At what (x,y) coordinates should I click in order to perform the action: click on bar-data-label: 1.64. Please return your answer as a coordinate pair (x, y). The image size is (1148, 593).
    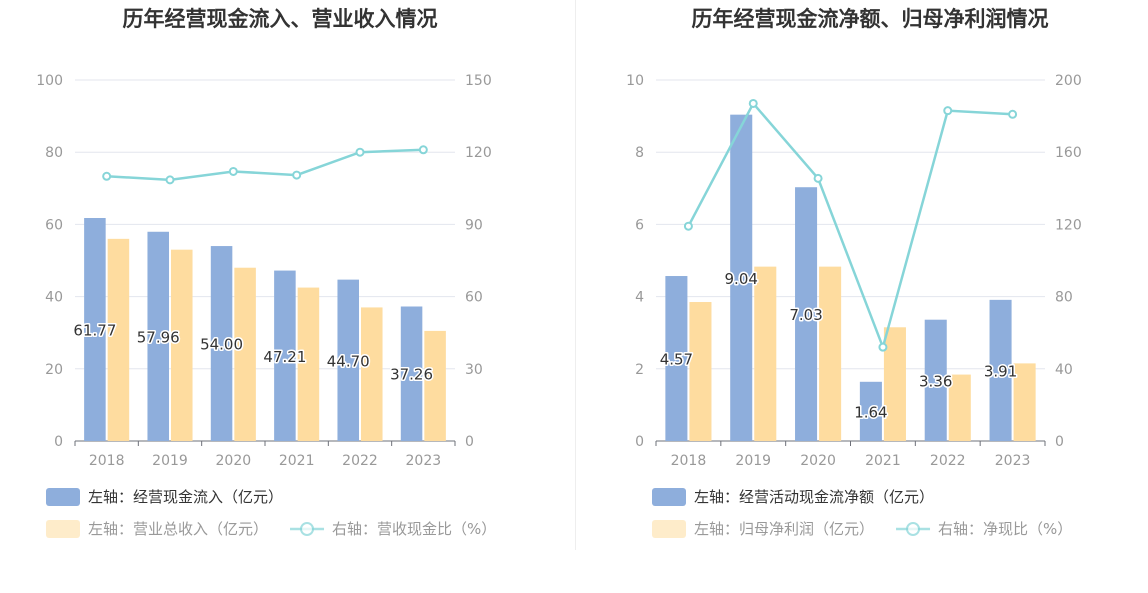
    Looking at the image, I should click on (870, 412).